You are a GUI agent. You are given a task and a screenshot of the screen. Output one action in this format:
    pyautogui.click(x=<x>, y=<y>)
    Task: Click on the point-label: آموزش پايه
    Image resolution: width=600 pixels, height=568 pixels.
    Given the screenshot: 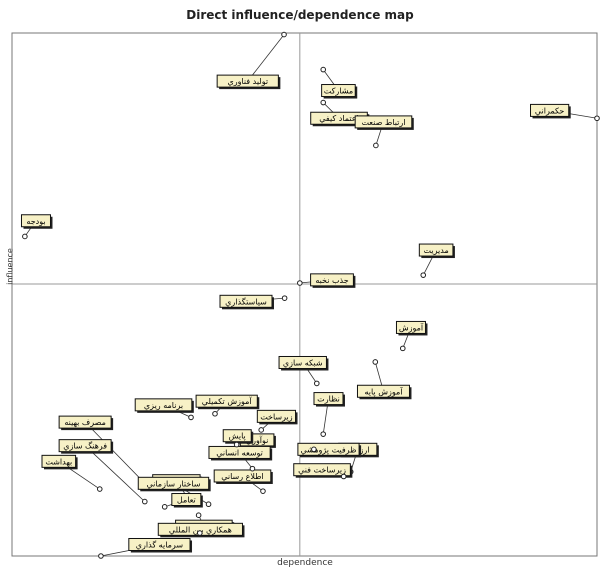 What is the action you would take?
    pyautogui.click(x=383, y=391)
    